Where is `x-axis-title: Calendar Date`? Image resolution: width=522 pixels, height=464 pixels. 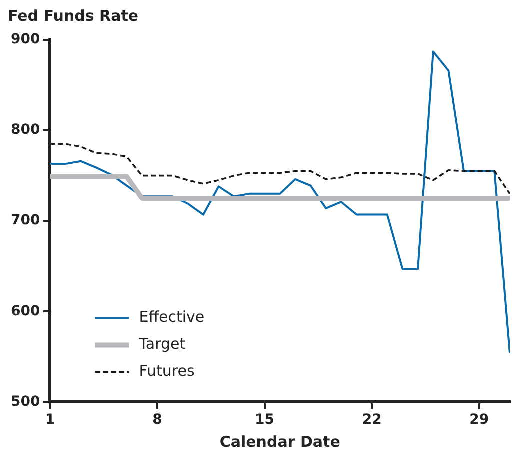 x-axis-title: Calendar Date is located at coordinates (280, 441).